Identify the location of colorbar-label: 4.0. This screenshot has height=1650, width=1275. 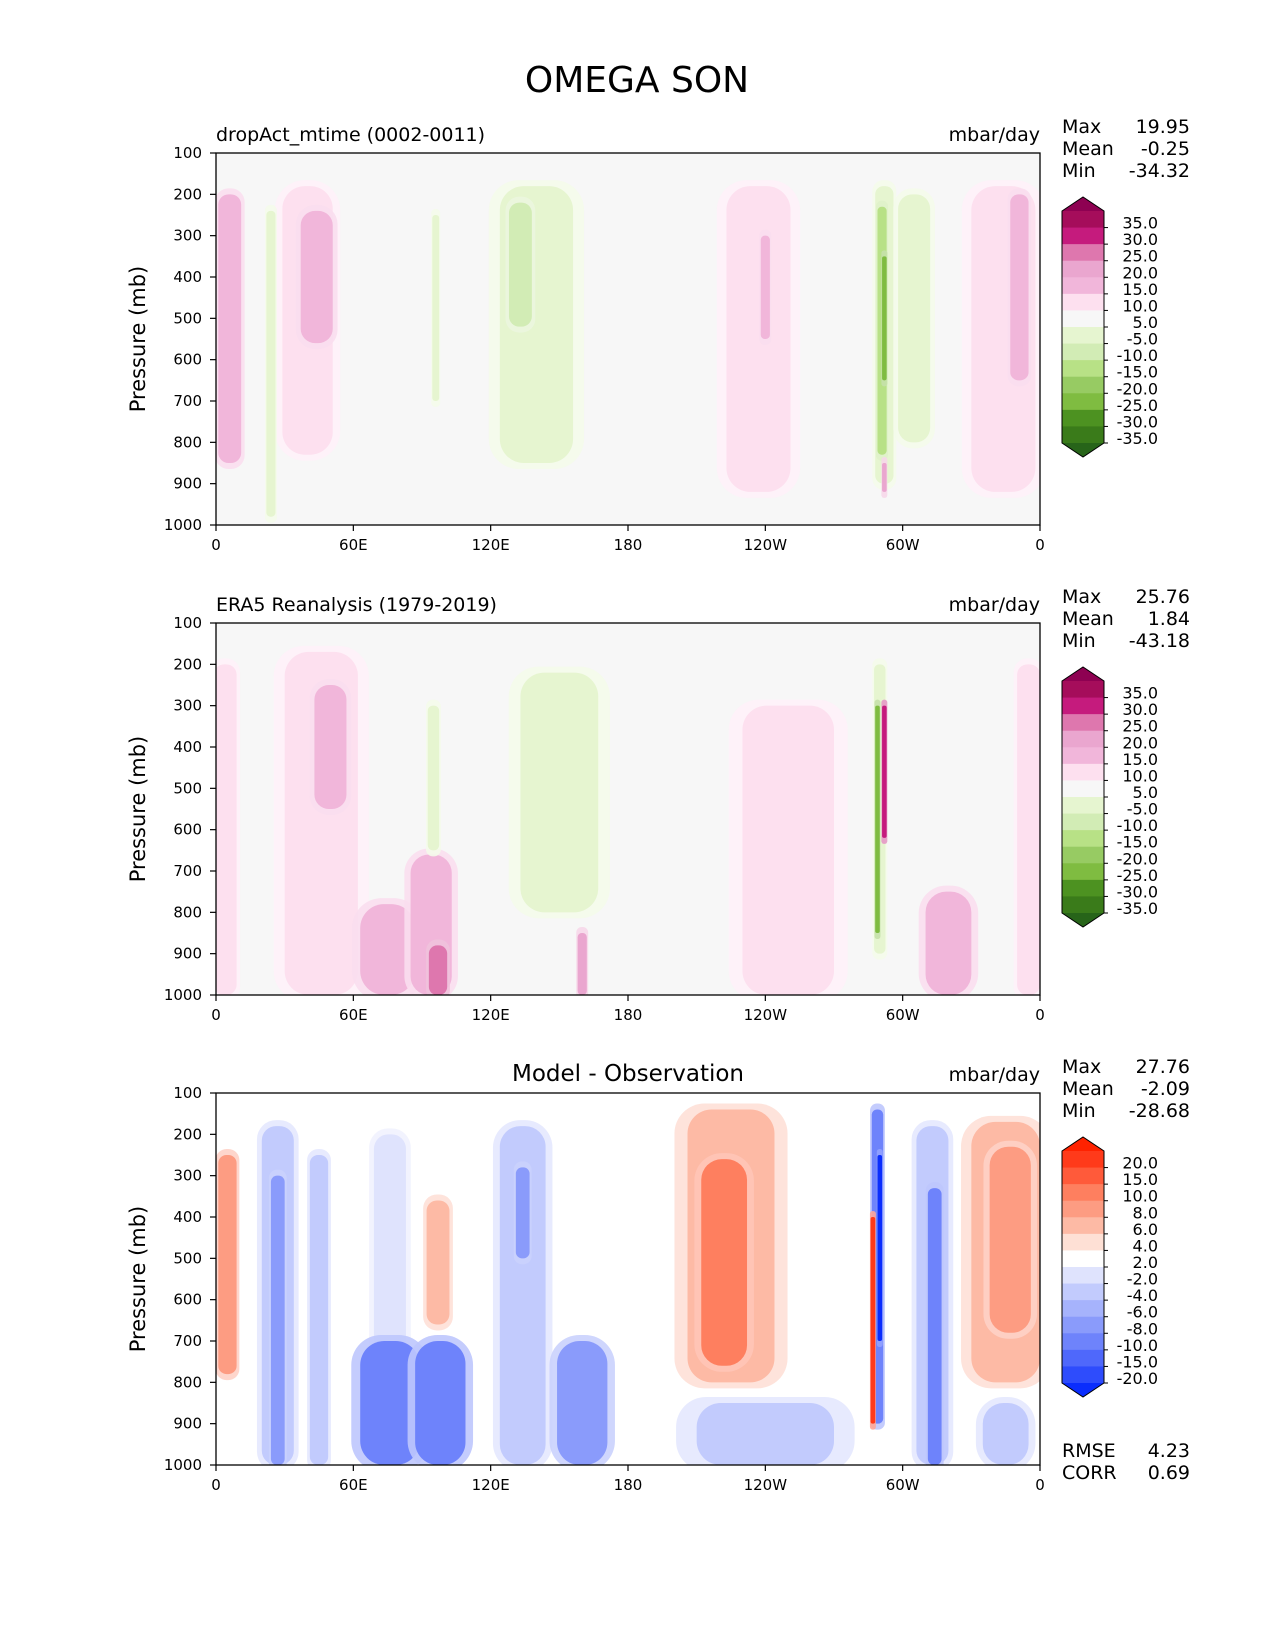
(1145, 1245).